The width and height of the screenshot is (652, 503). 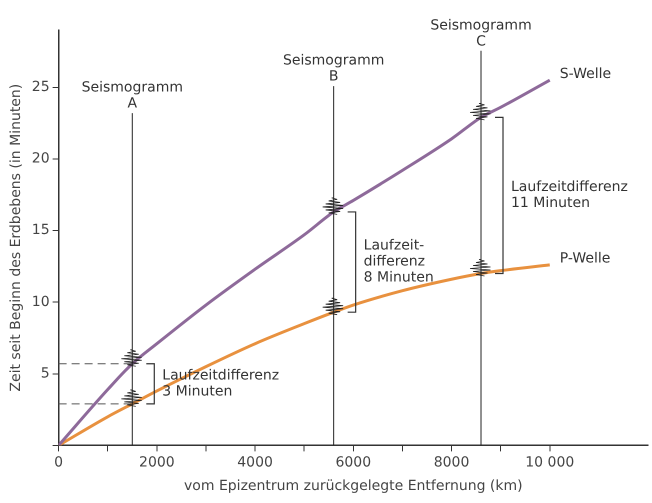 I want to click on y-tick-label: 5, so click(x=45, y=373).